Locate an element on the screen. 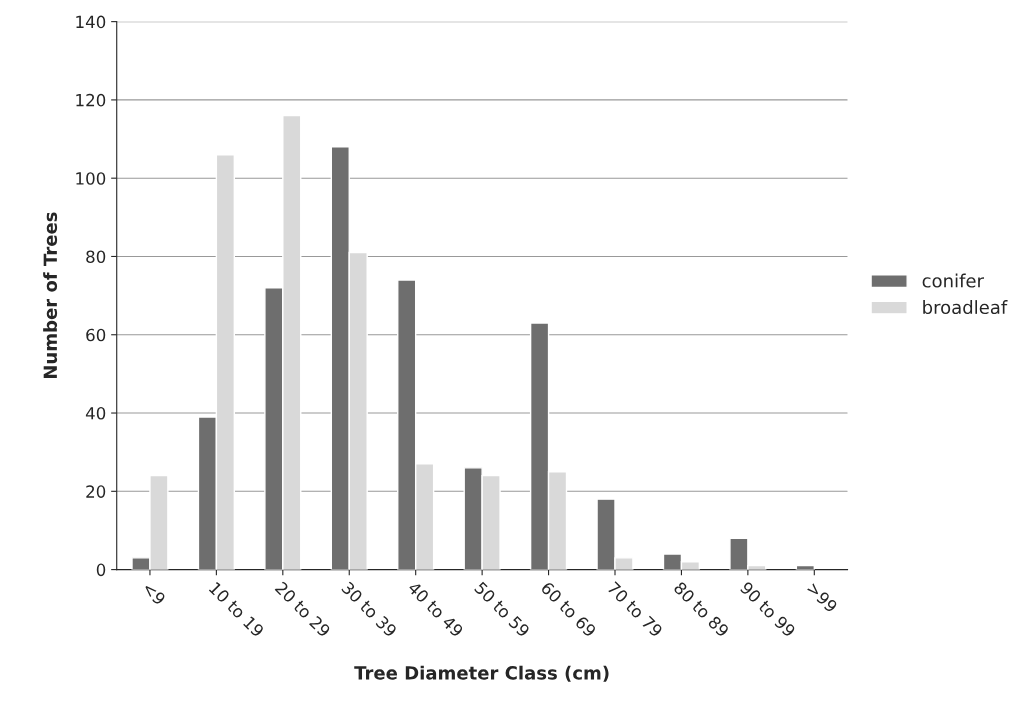 The image size is (1015, 721). x-tick-label: 10 to 19 is located at coordinates (236, 609).